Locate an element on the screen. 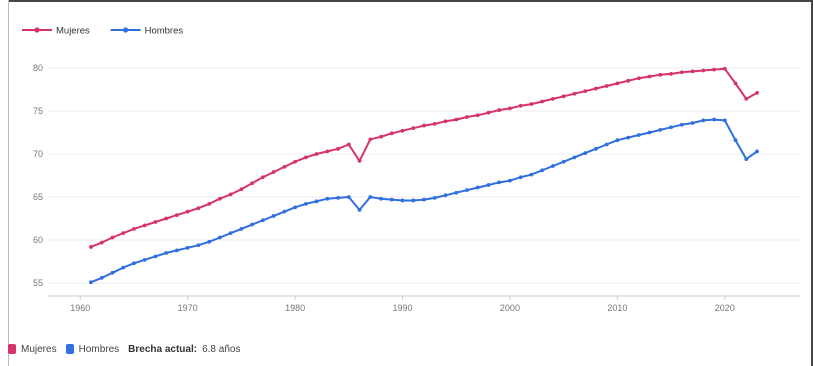 This screenshot has height=366, width=813. footer-legend: Mujeres Hombres Brecha actual: 6.8 años is located at coordinates (124, 349).